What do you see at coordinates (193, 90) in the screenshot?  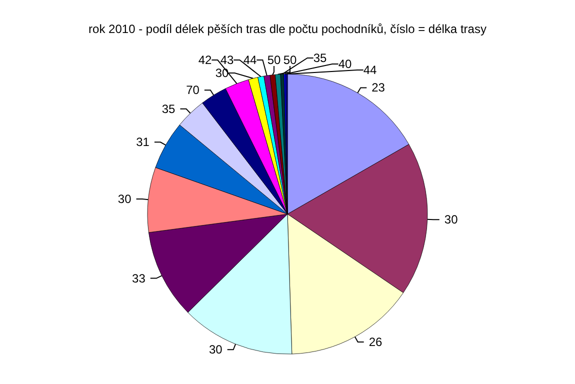 I see `slice-label: 70` at bounding box center [193, 90].